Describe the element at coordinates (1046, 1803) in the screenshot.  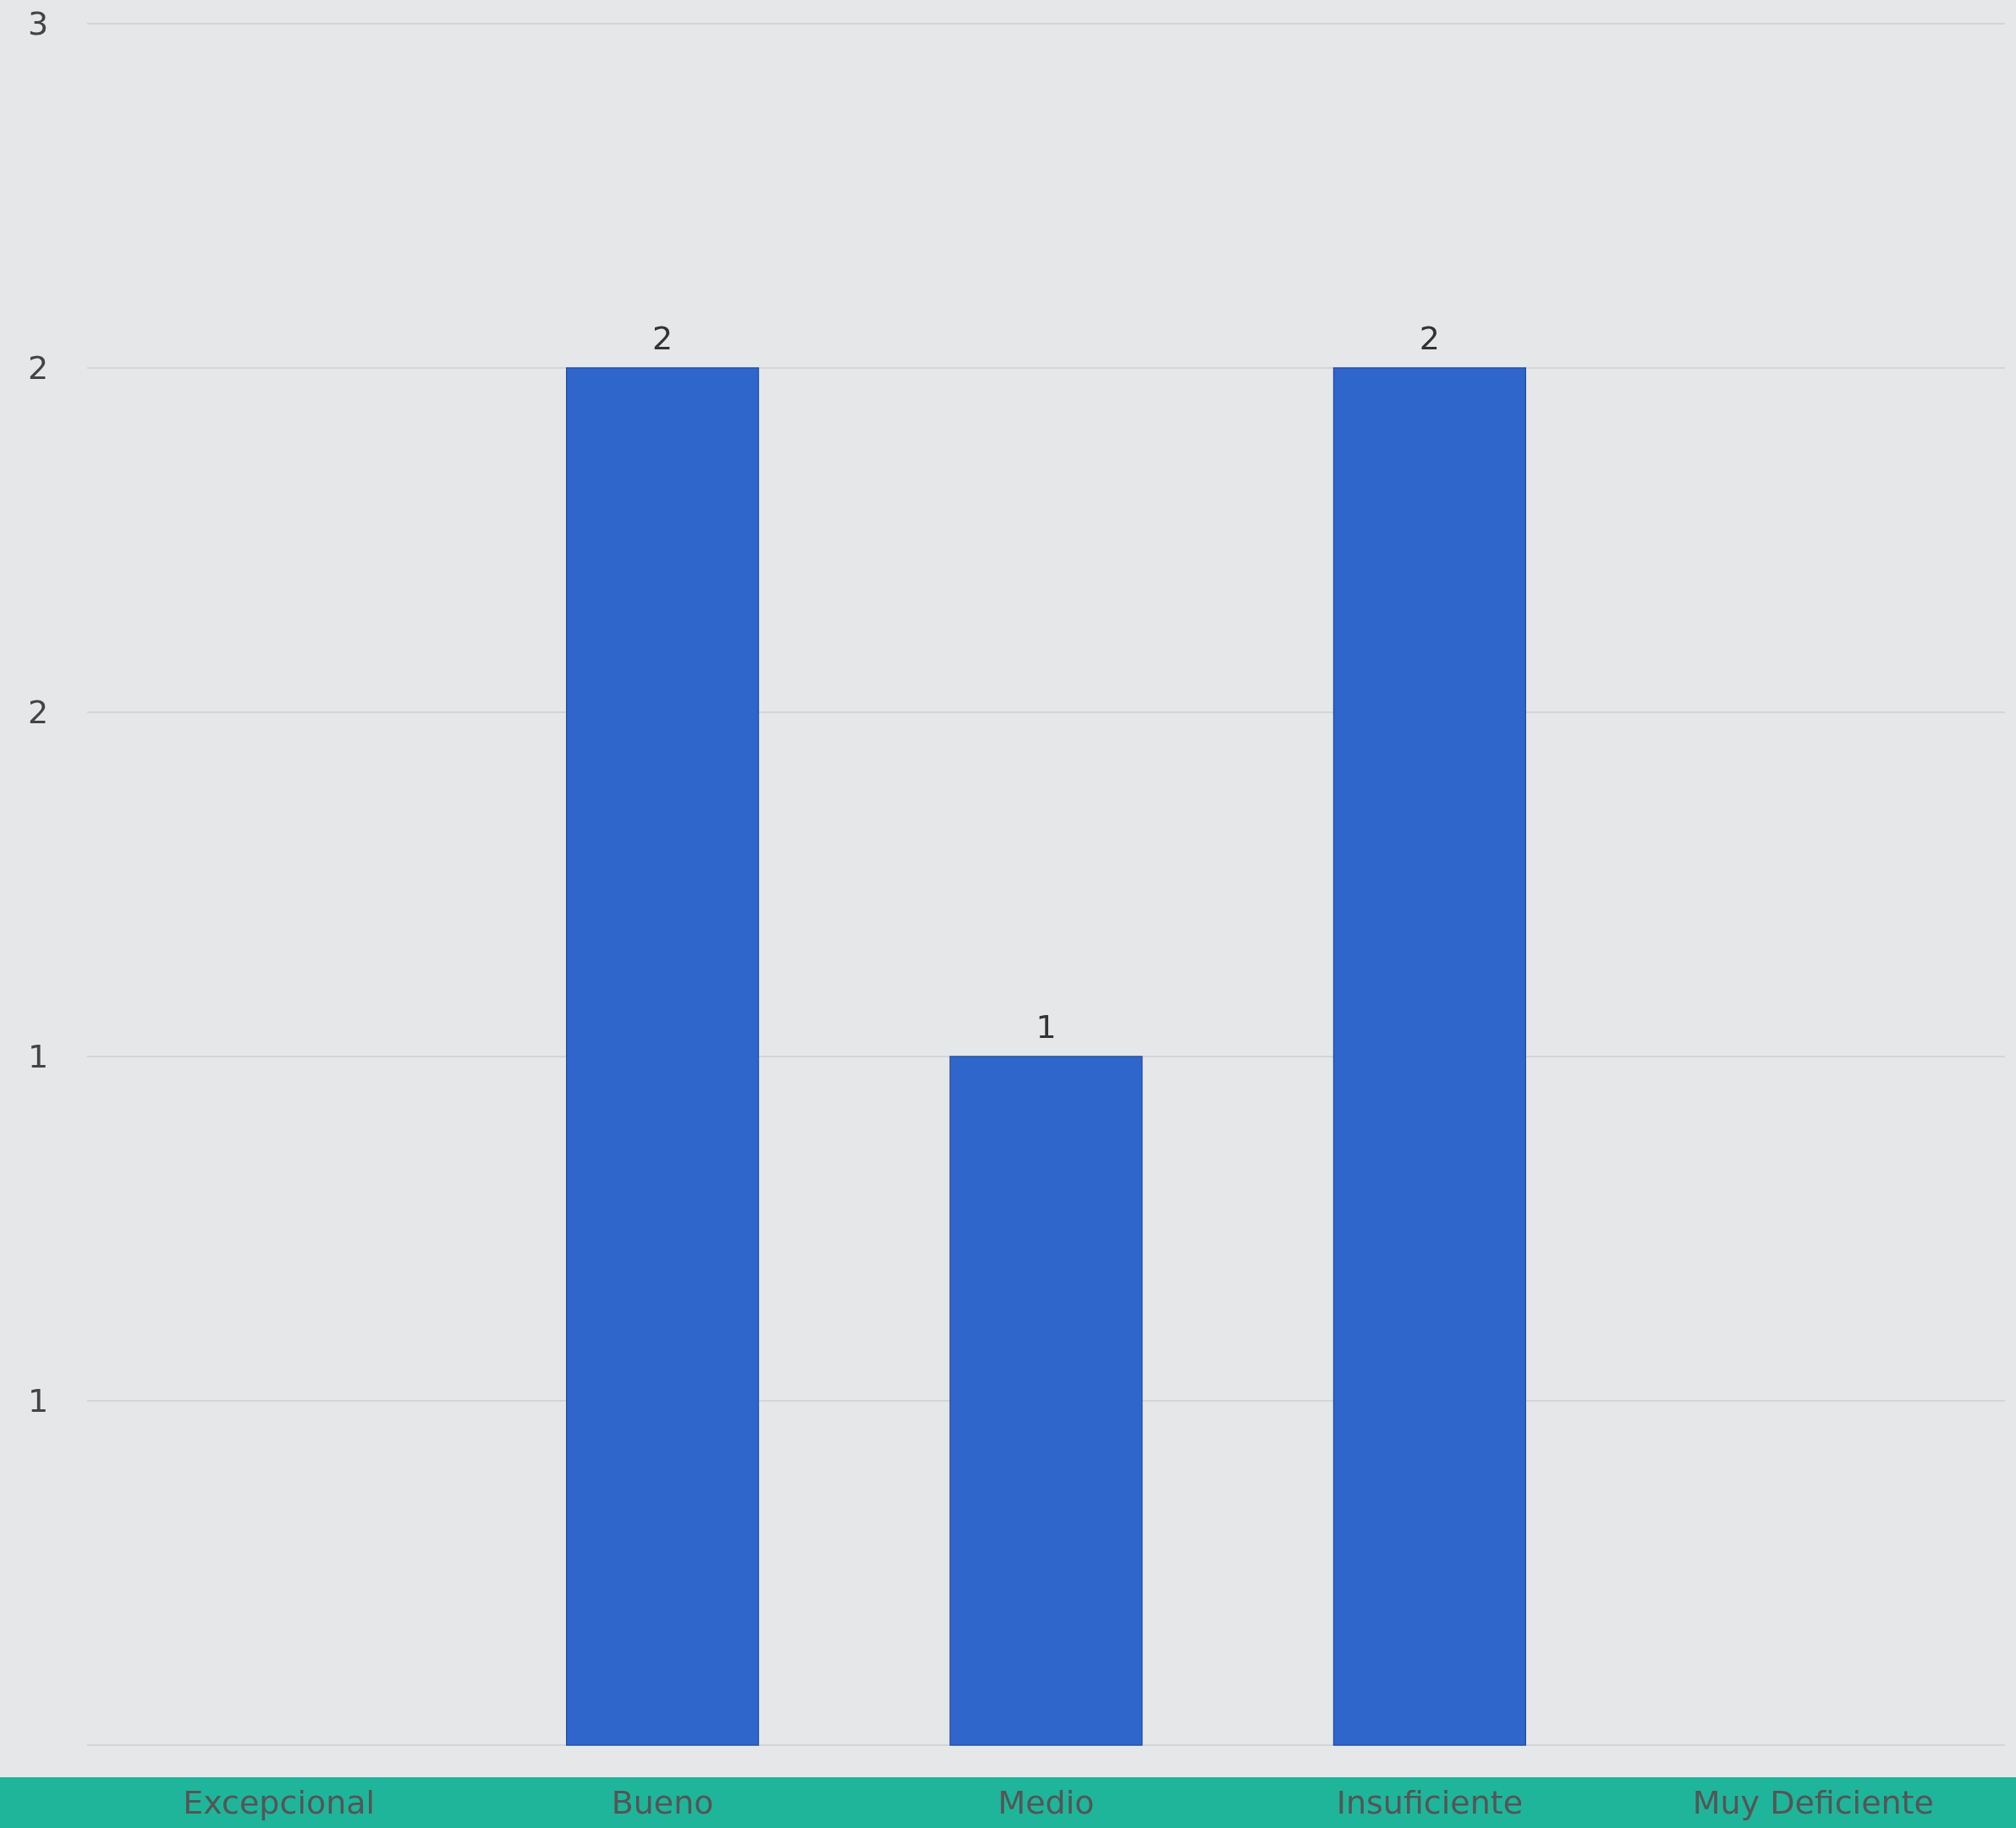
I see `x-tick-label: Medio` at that location.